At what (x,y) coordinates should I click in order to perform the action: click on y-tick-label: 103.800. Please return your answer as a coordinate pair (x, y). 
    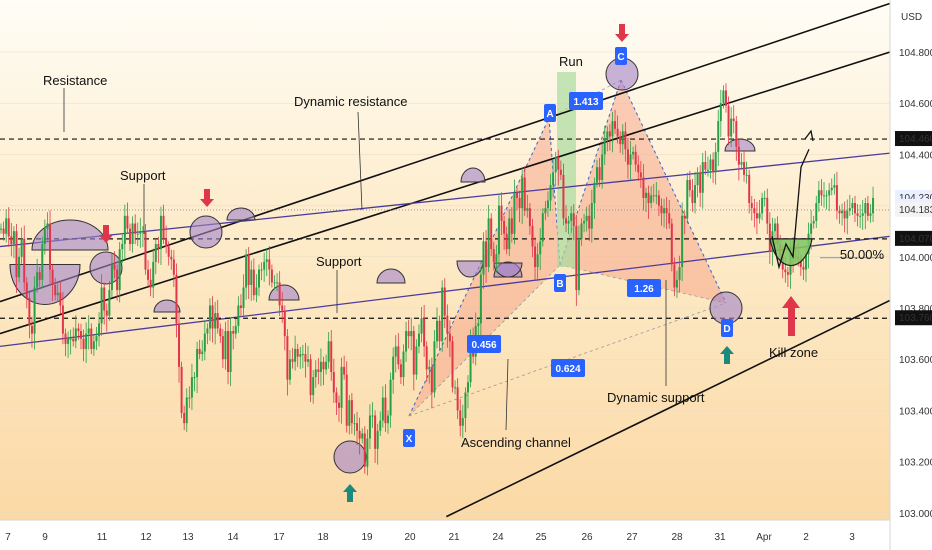
    Looking at the image, I should click on (915, 309).